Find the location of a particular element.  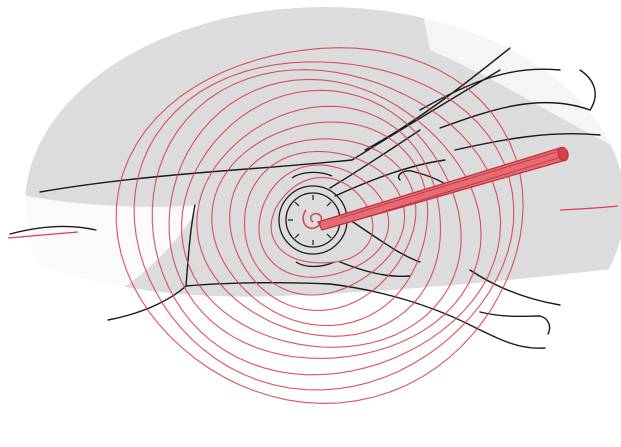

white-wash-upper-right is located at coordinates (520, 75).